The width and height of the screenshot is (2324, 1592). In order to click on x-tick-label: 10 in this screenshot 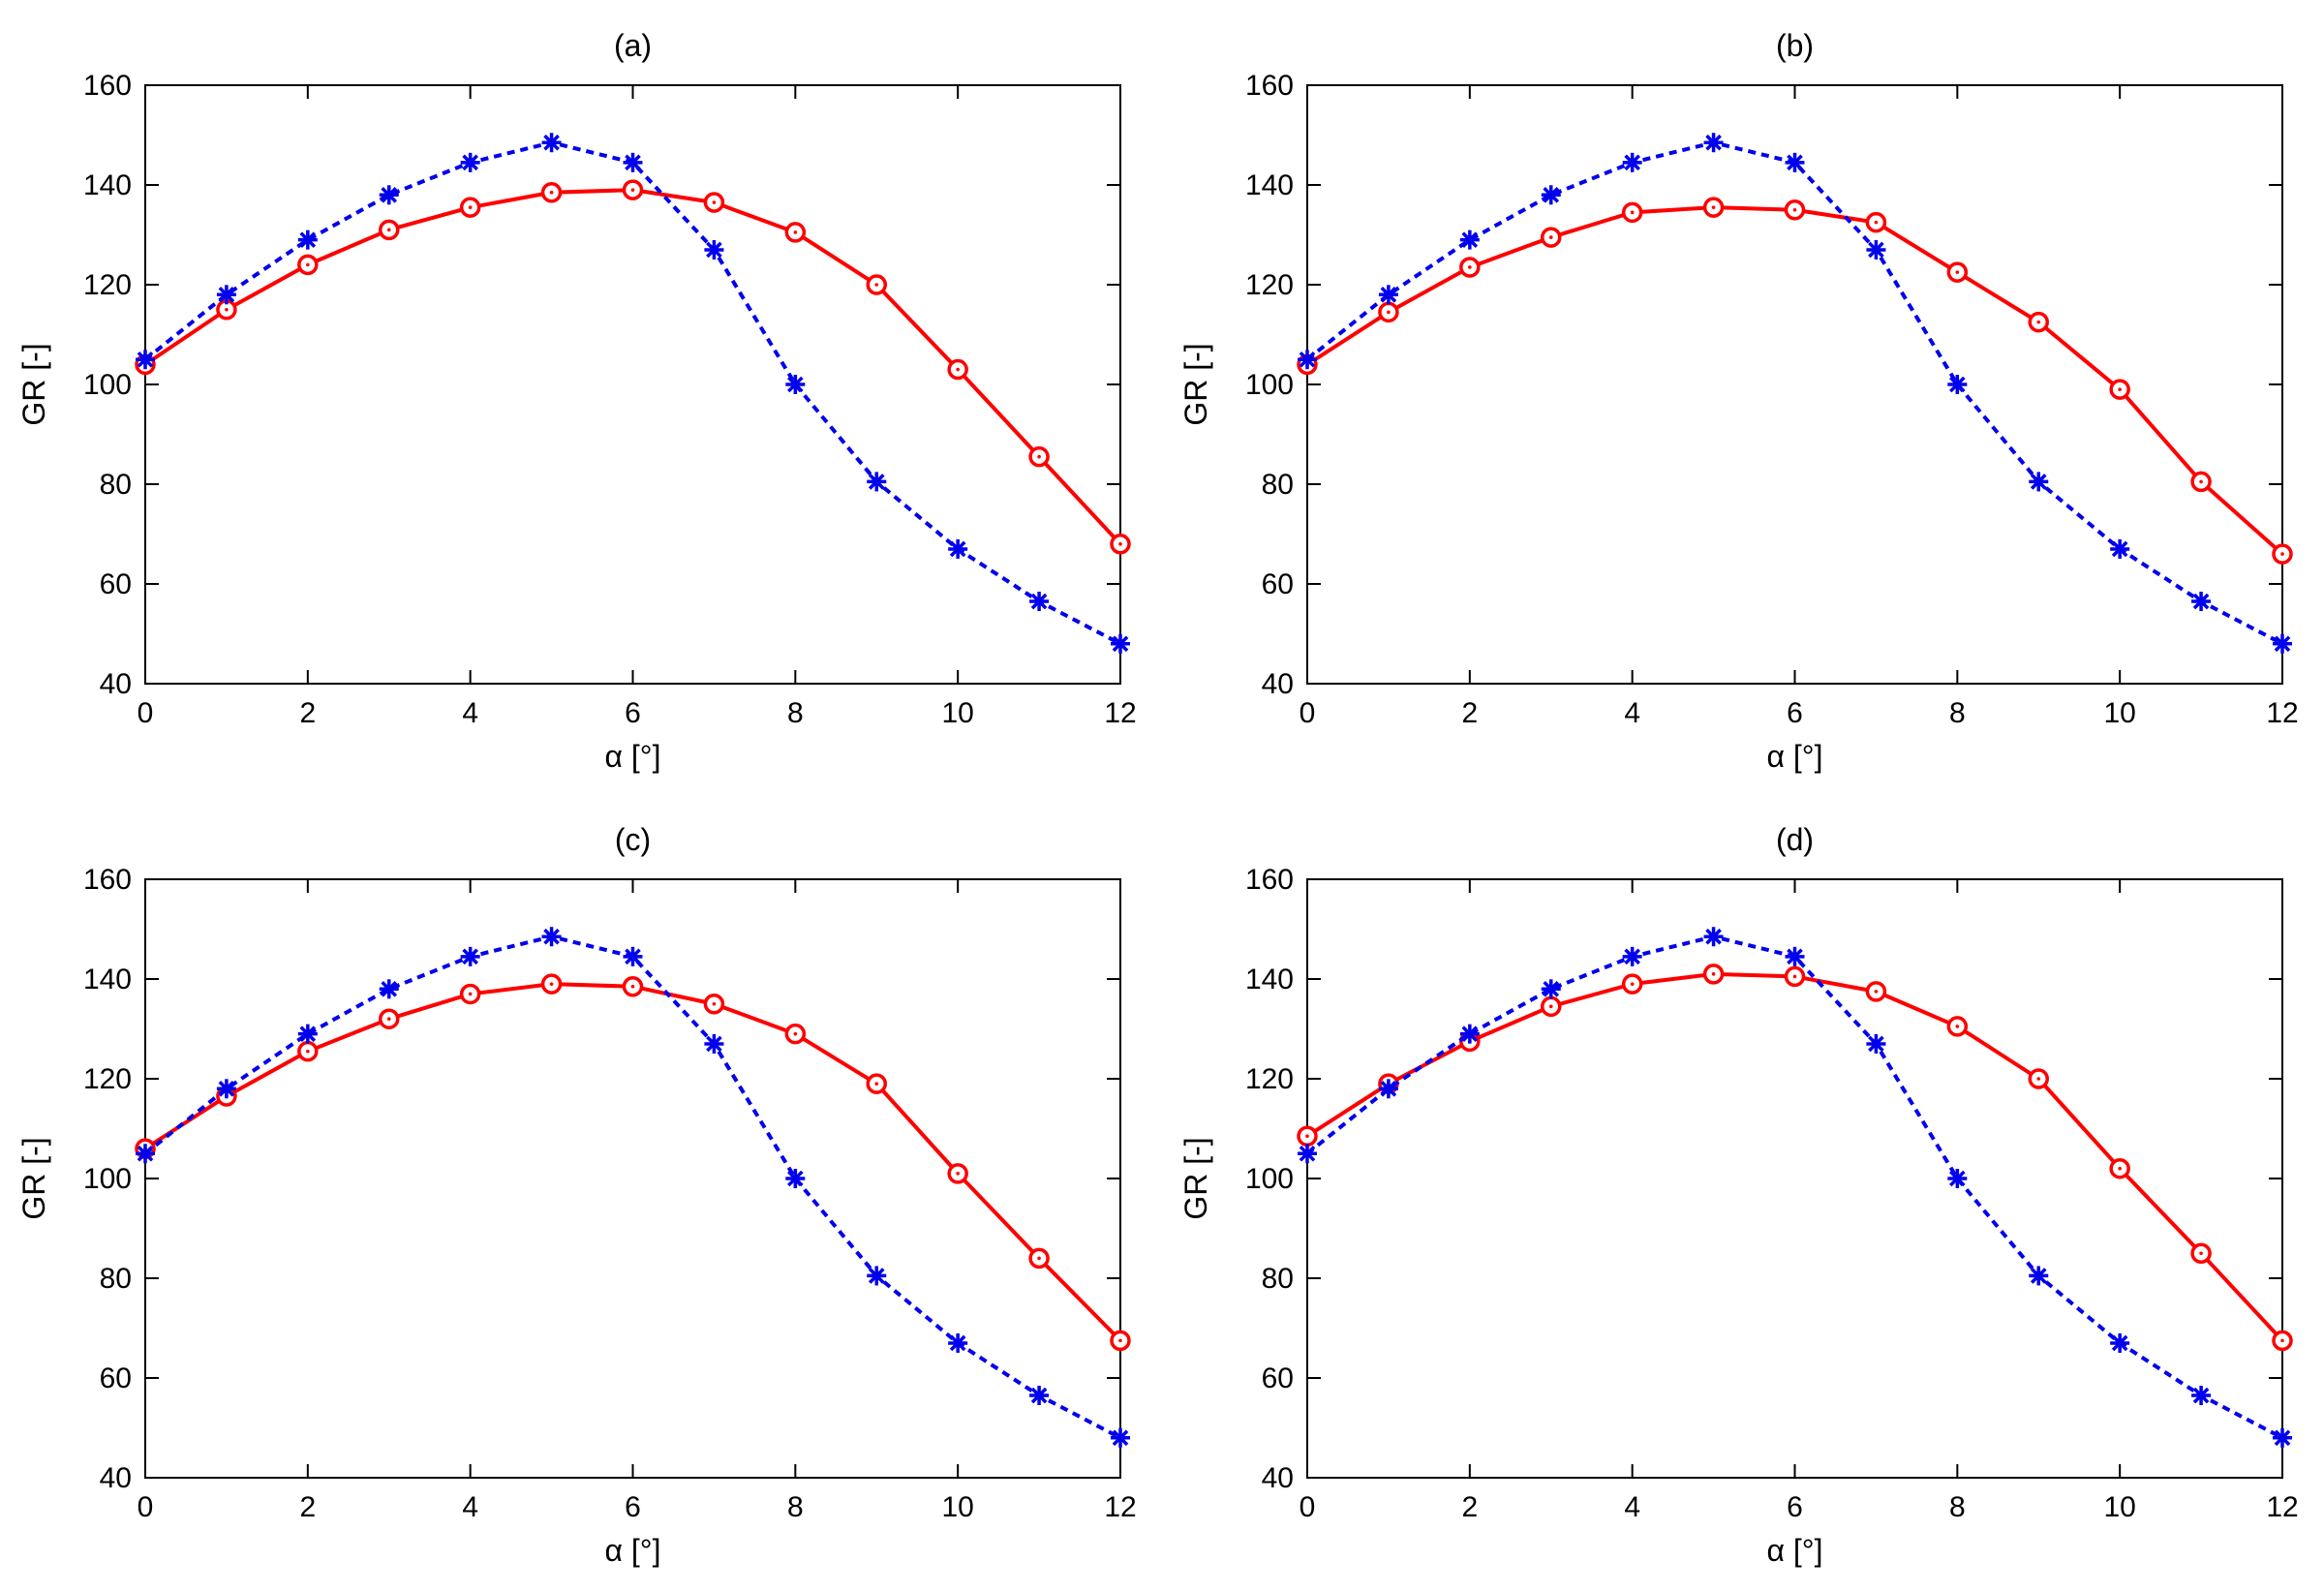, I will do `click(2119, 713)`.